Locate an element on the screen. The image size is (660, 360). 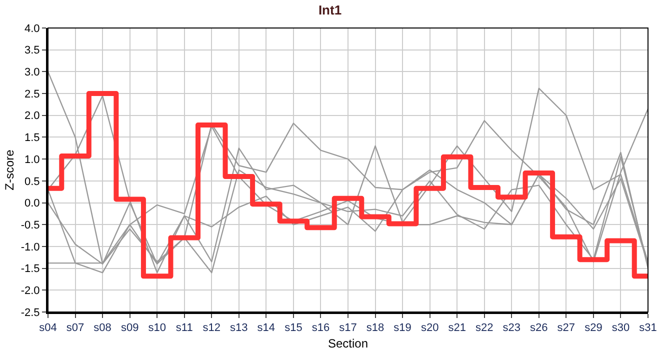
x-tick-label: s23 is located at coordinates (511, 328).